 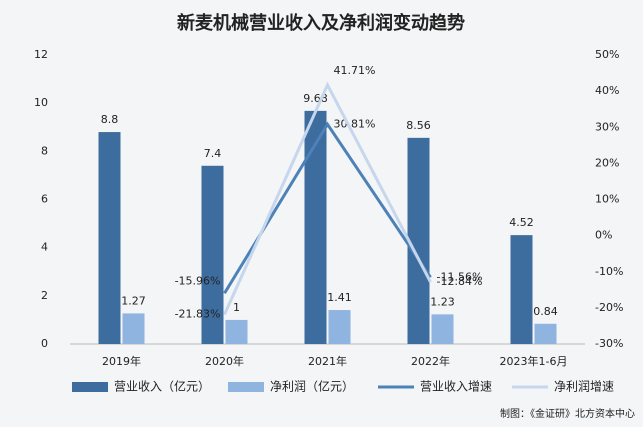 What do you see at coordinates (456, 387) in the screenshot?
I see `legend-label: 营业收入增速` at bounding box center [456, 387].